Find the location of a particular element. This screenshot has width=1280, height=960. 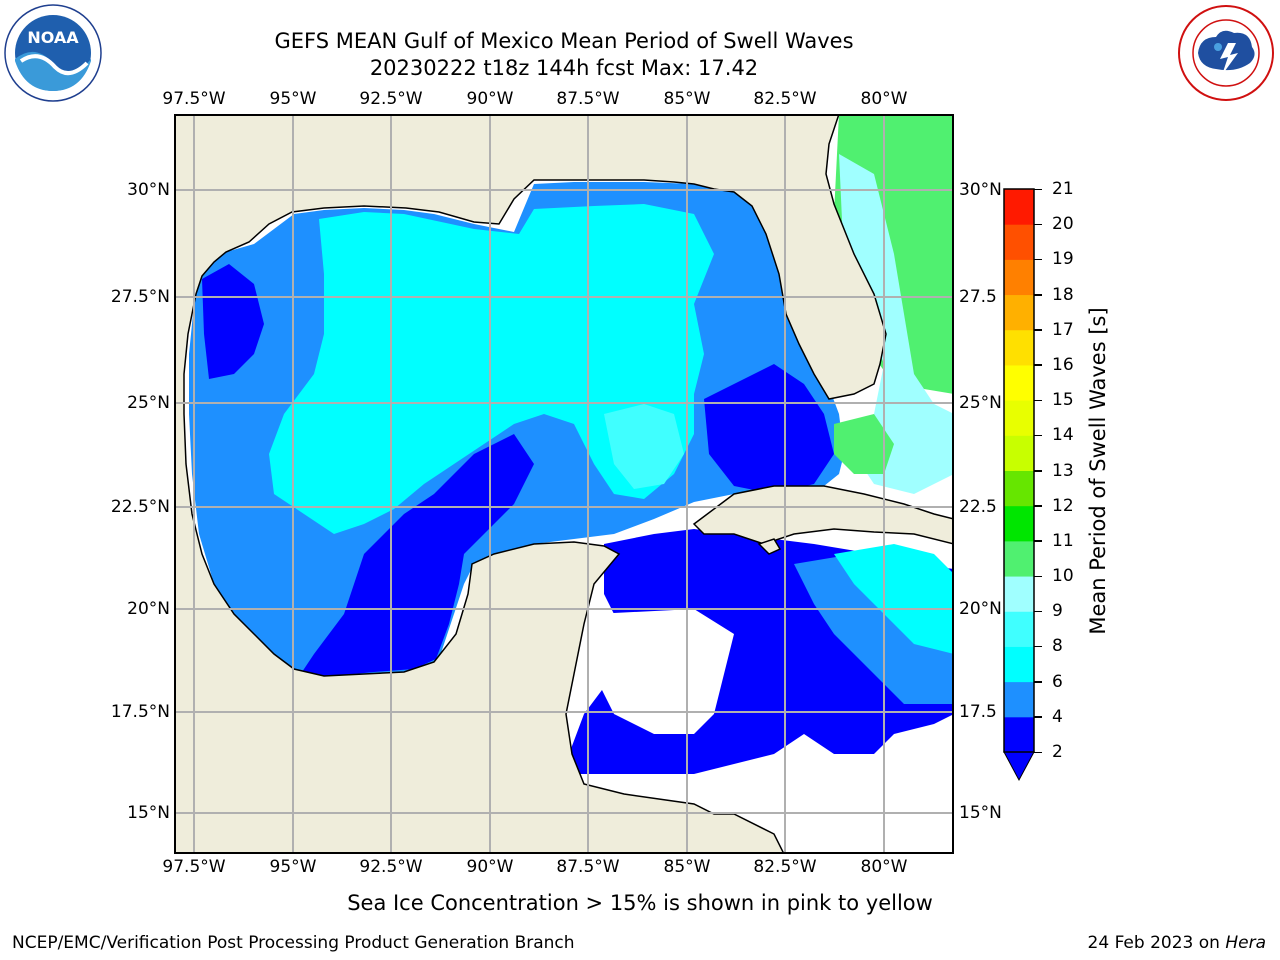

lat-tick-right: 17.5 is located at coordinates (978, 712).